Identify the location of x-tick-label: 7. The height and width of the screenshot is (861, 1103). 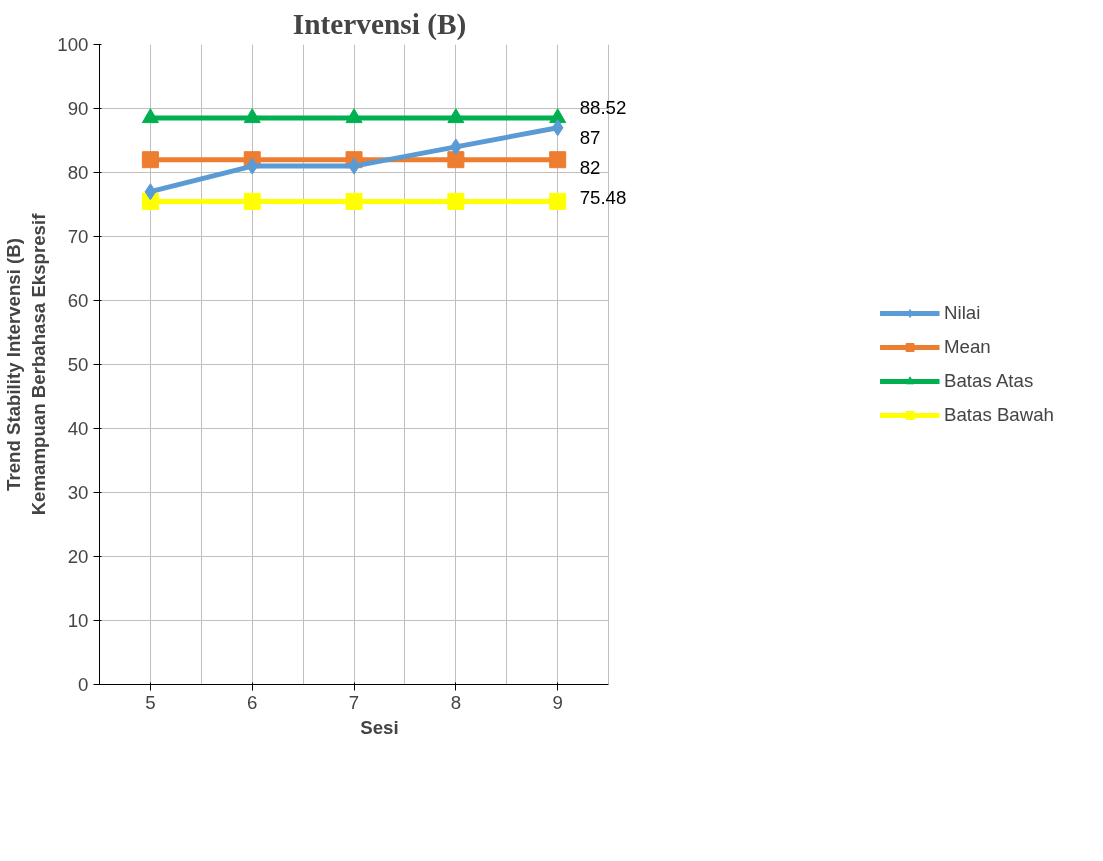
(354, 702).